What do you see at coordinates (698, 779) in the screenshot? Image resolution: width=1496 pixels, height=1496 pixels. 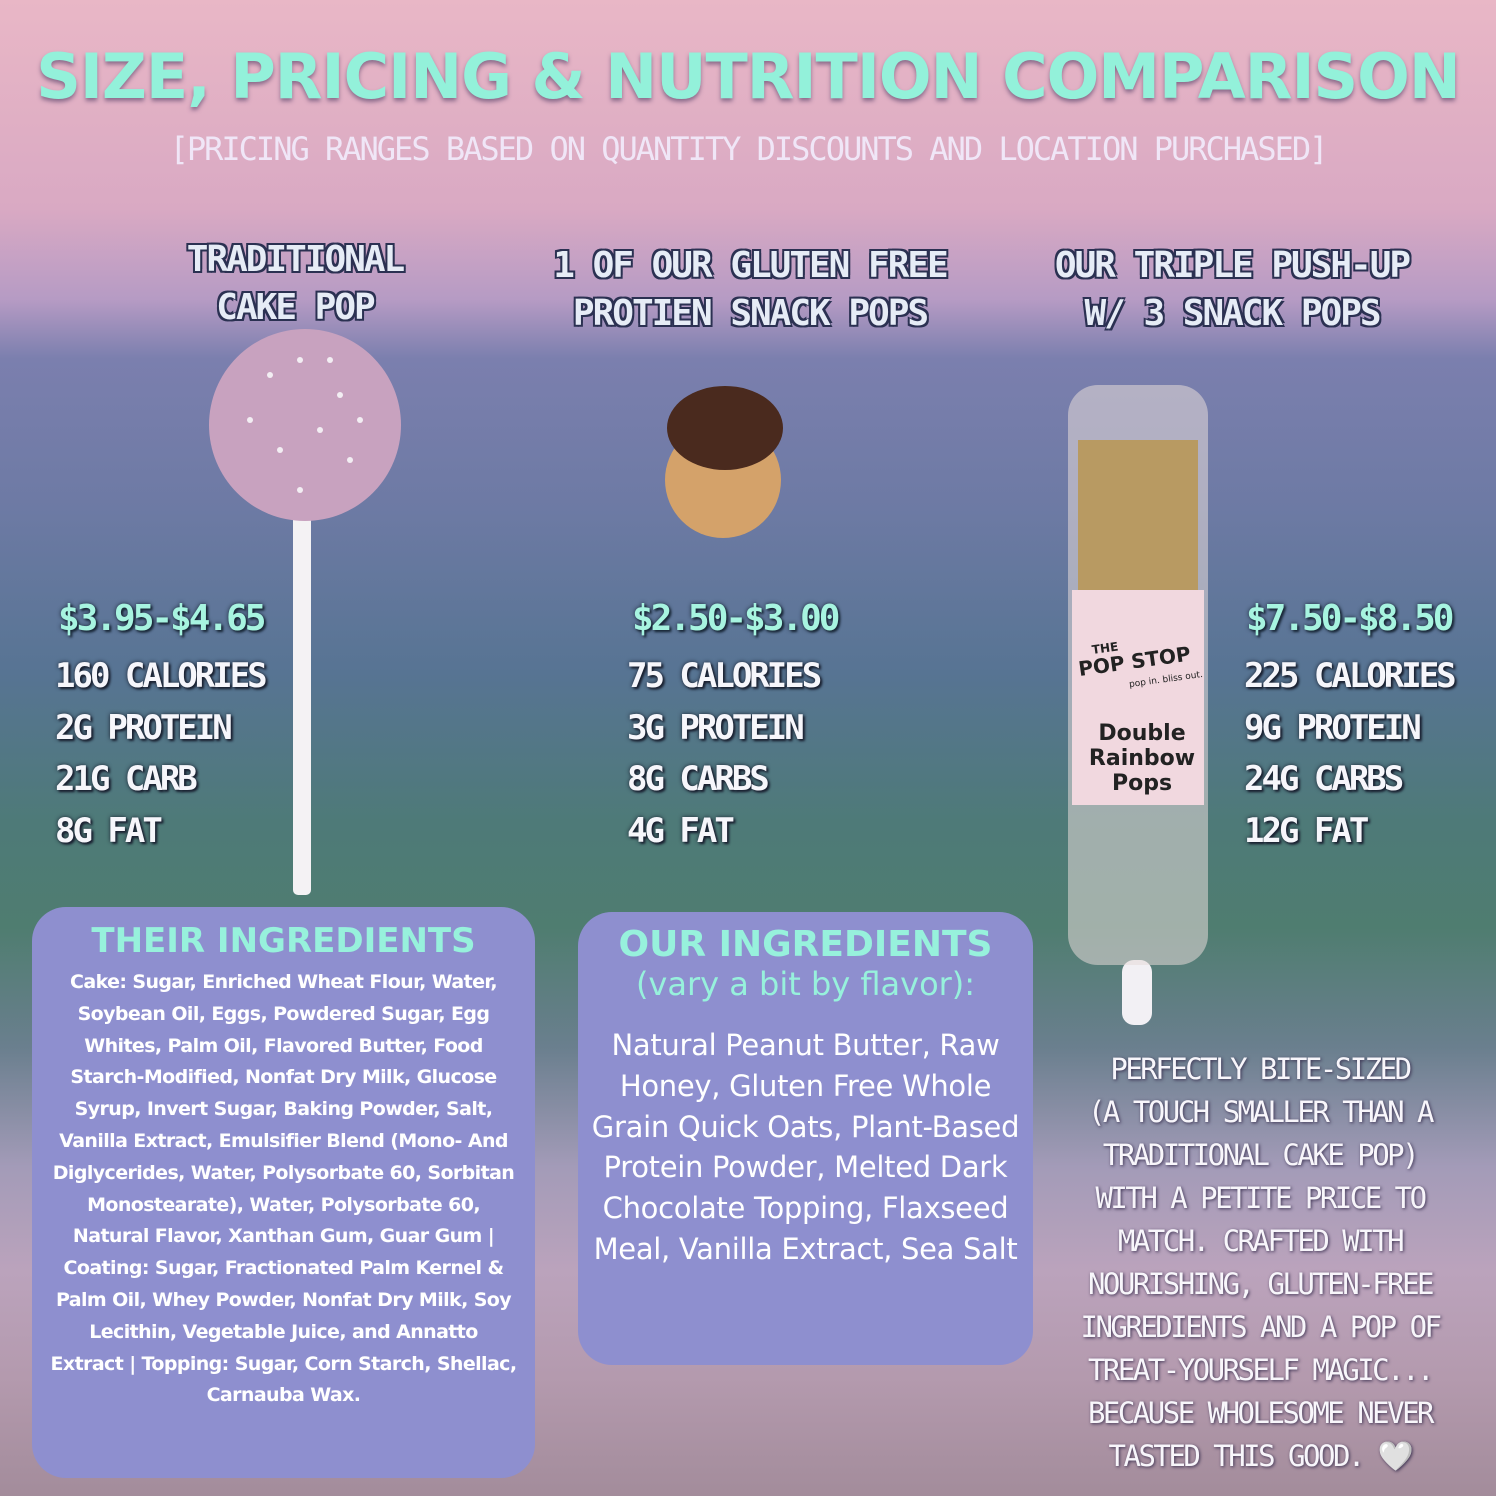 I see `nutrition-item: 8G CARBS` at bounding box center [698, 779].